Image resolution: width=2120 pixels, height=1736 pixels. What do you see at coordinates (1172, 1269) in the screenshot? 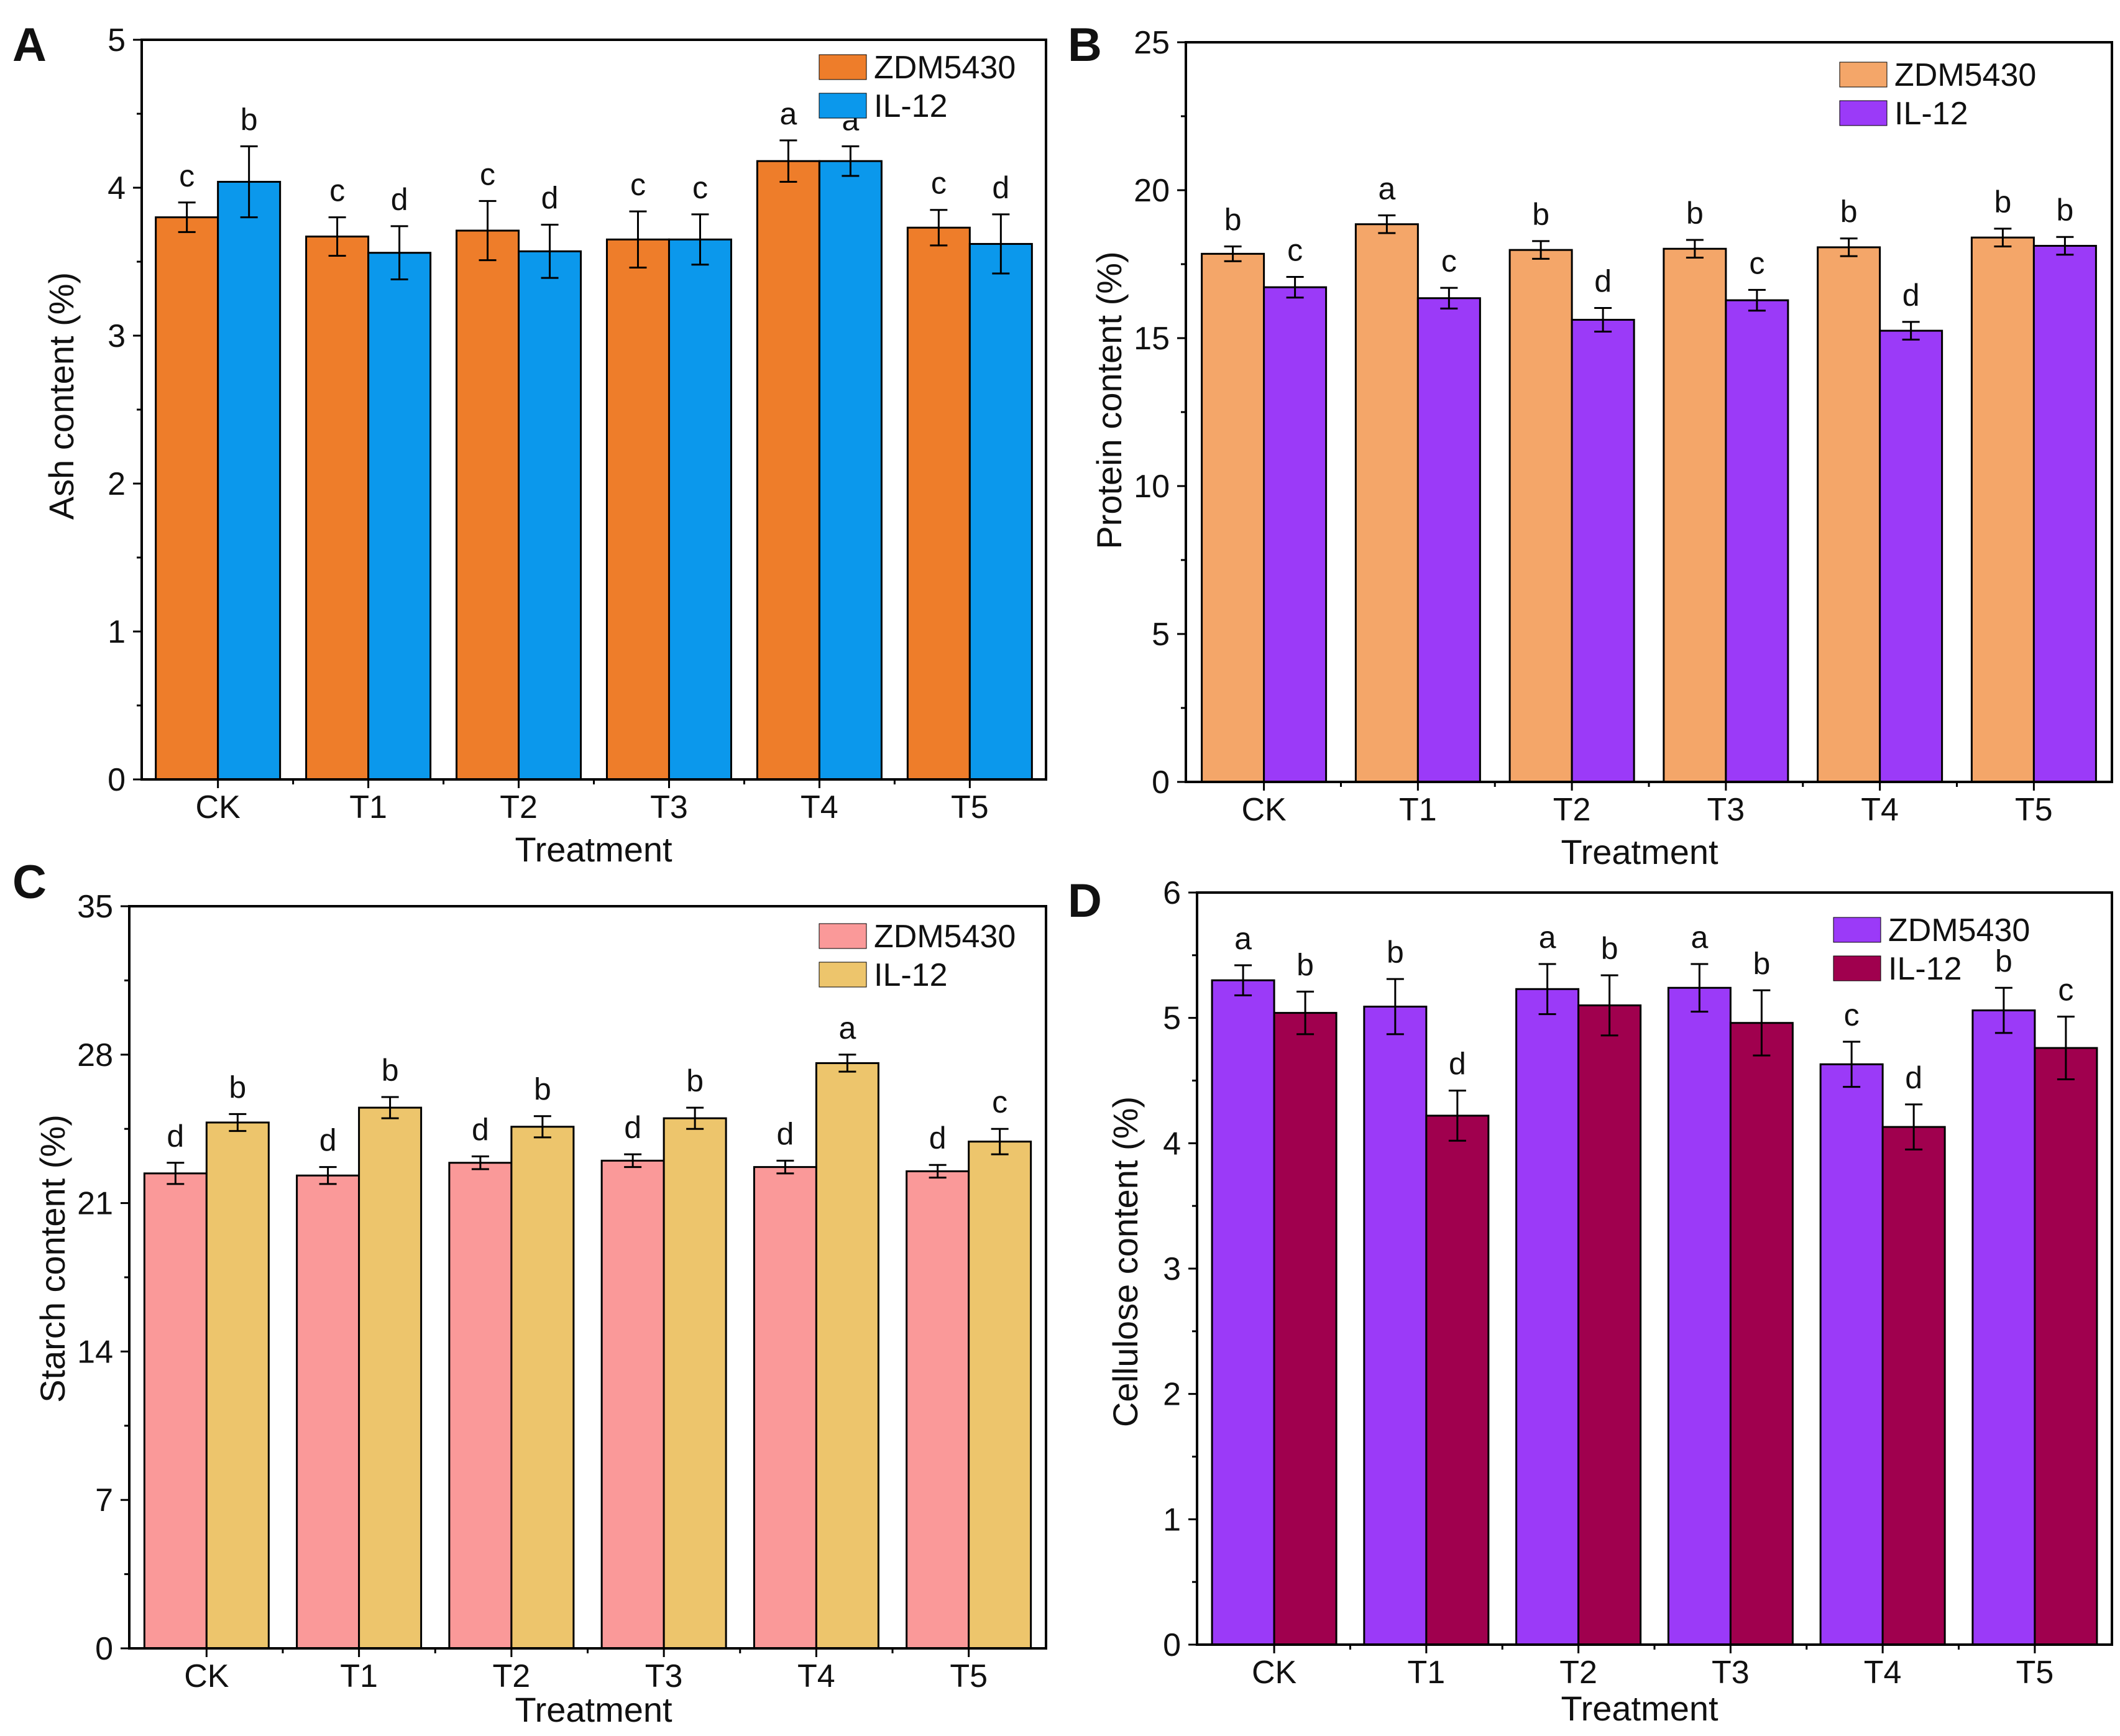
I see `y-tick-label: 3` at bounding box center [1172, 1269].